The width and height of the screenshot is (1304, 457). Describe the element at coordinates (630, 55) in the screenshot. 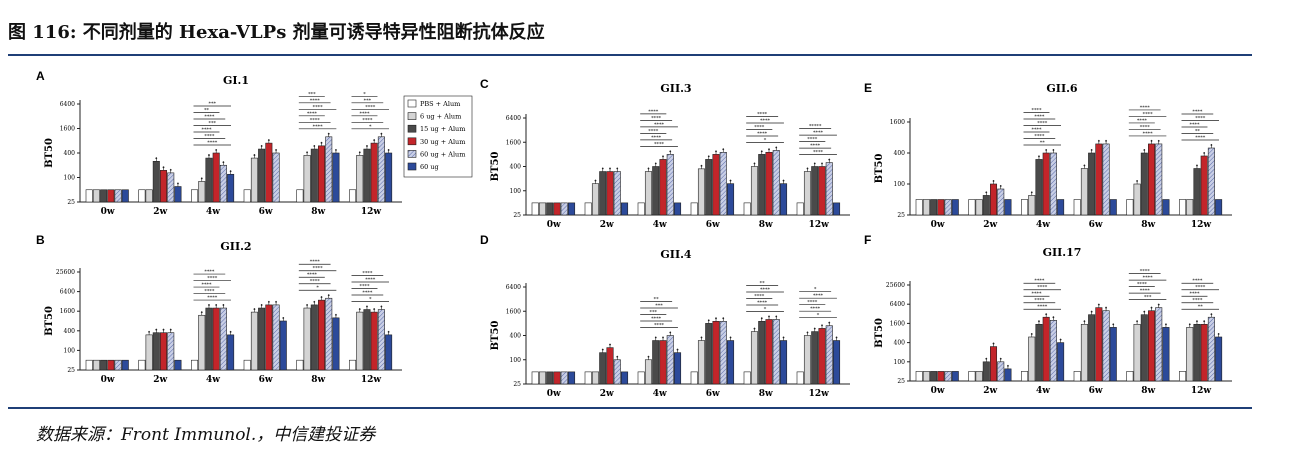

I see `top-rule` at that location.